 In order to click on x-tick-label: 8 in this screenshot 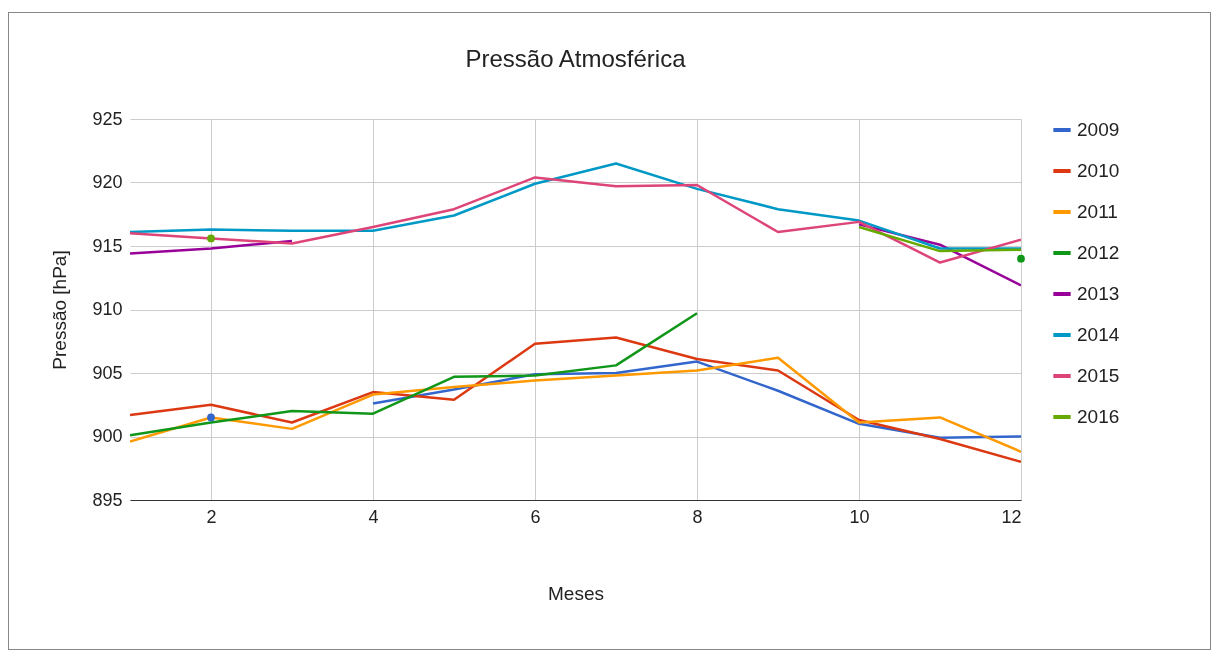, I will do `click(697, 516)`.